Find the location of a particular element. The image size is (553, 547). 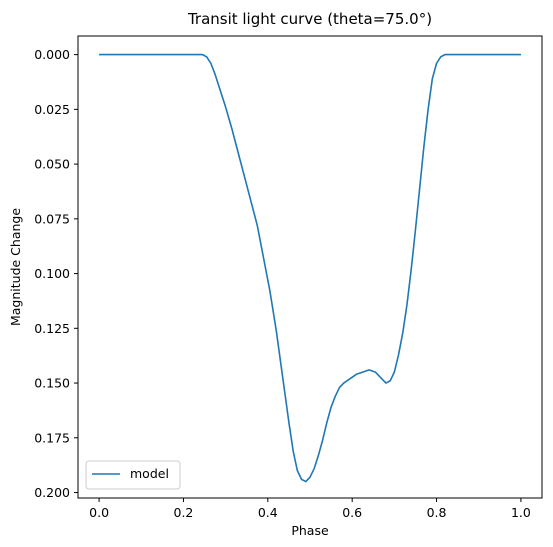

x-axis-ticks: 0.0 0.2 0.4 0.6 0.8 1.0 is located at coordinates (310, 509).